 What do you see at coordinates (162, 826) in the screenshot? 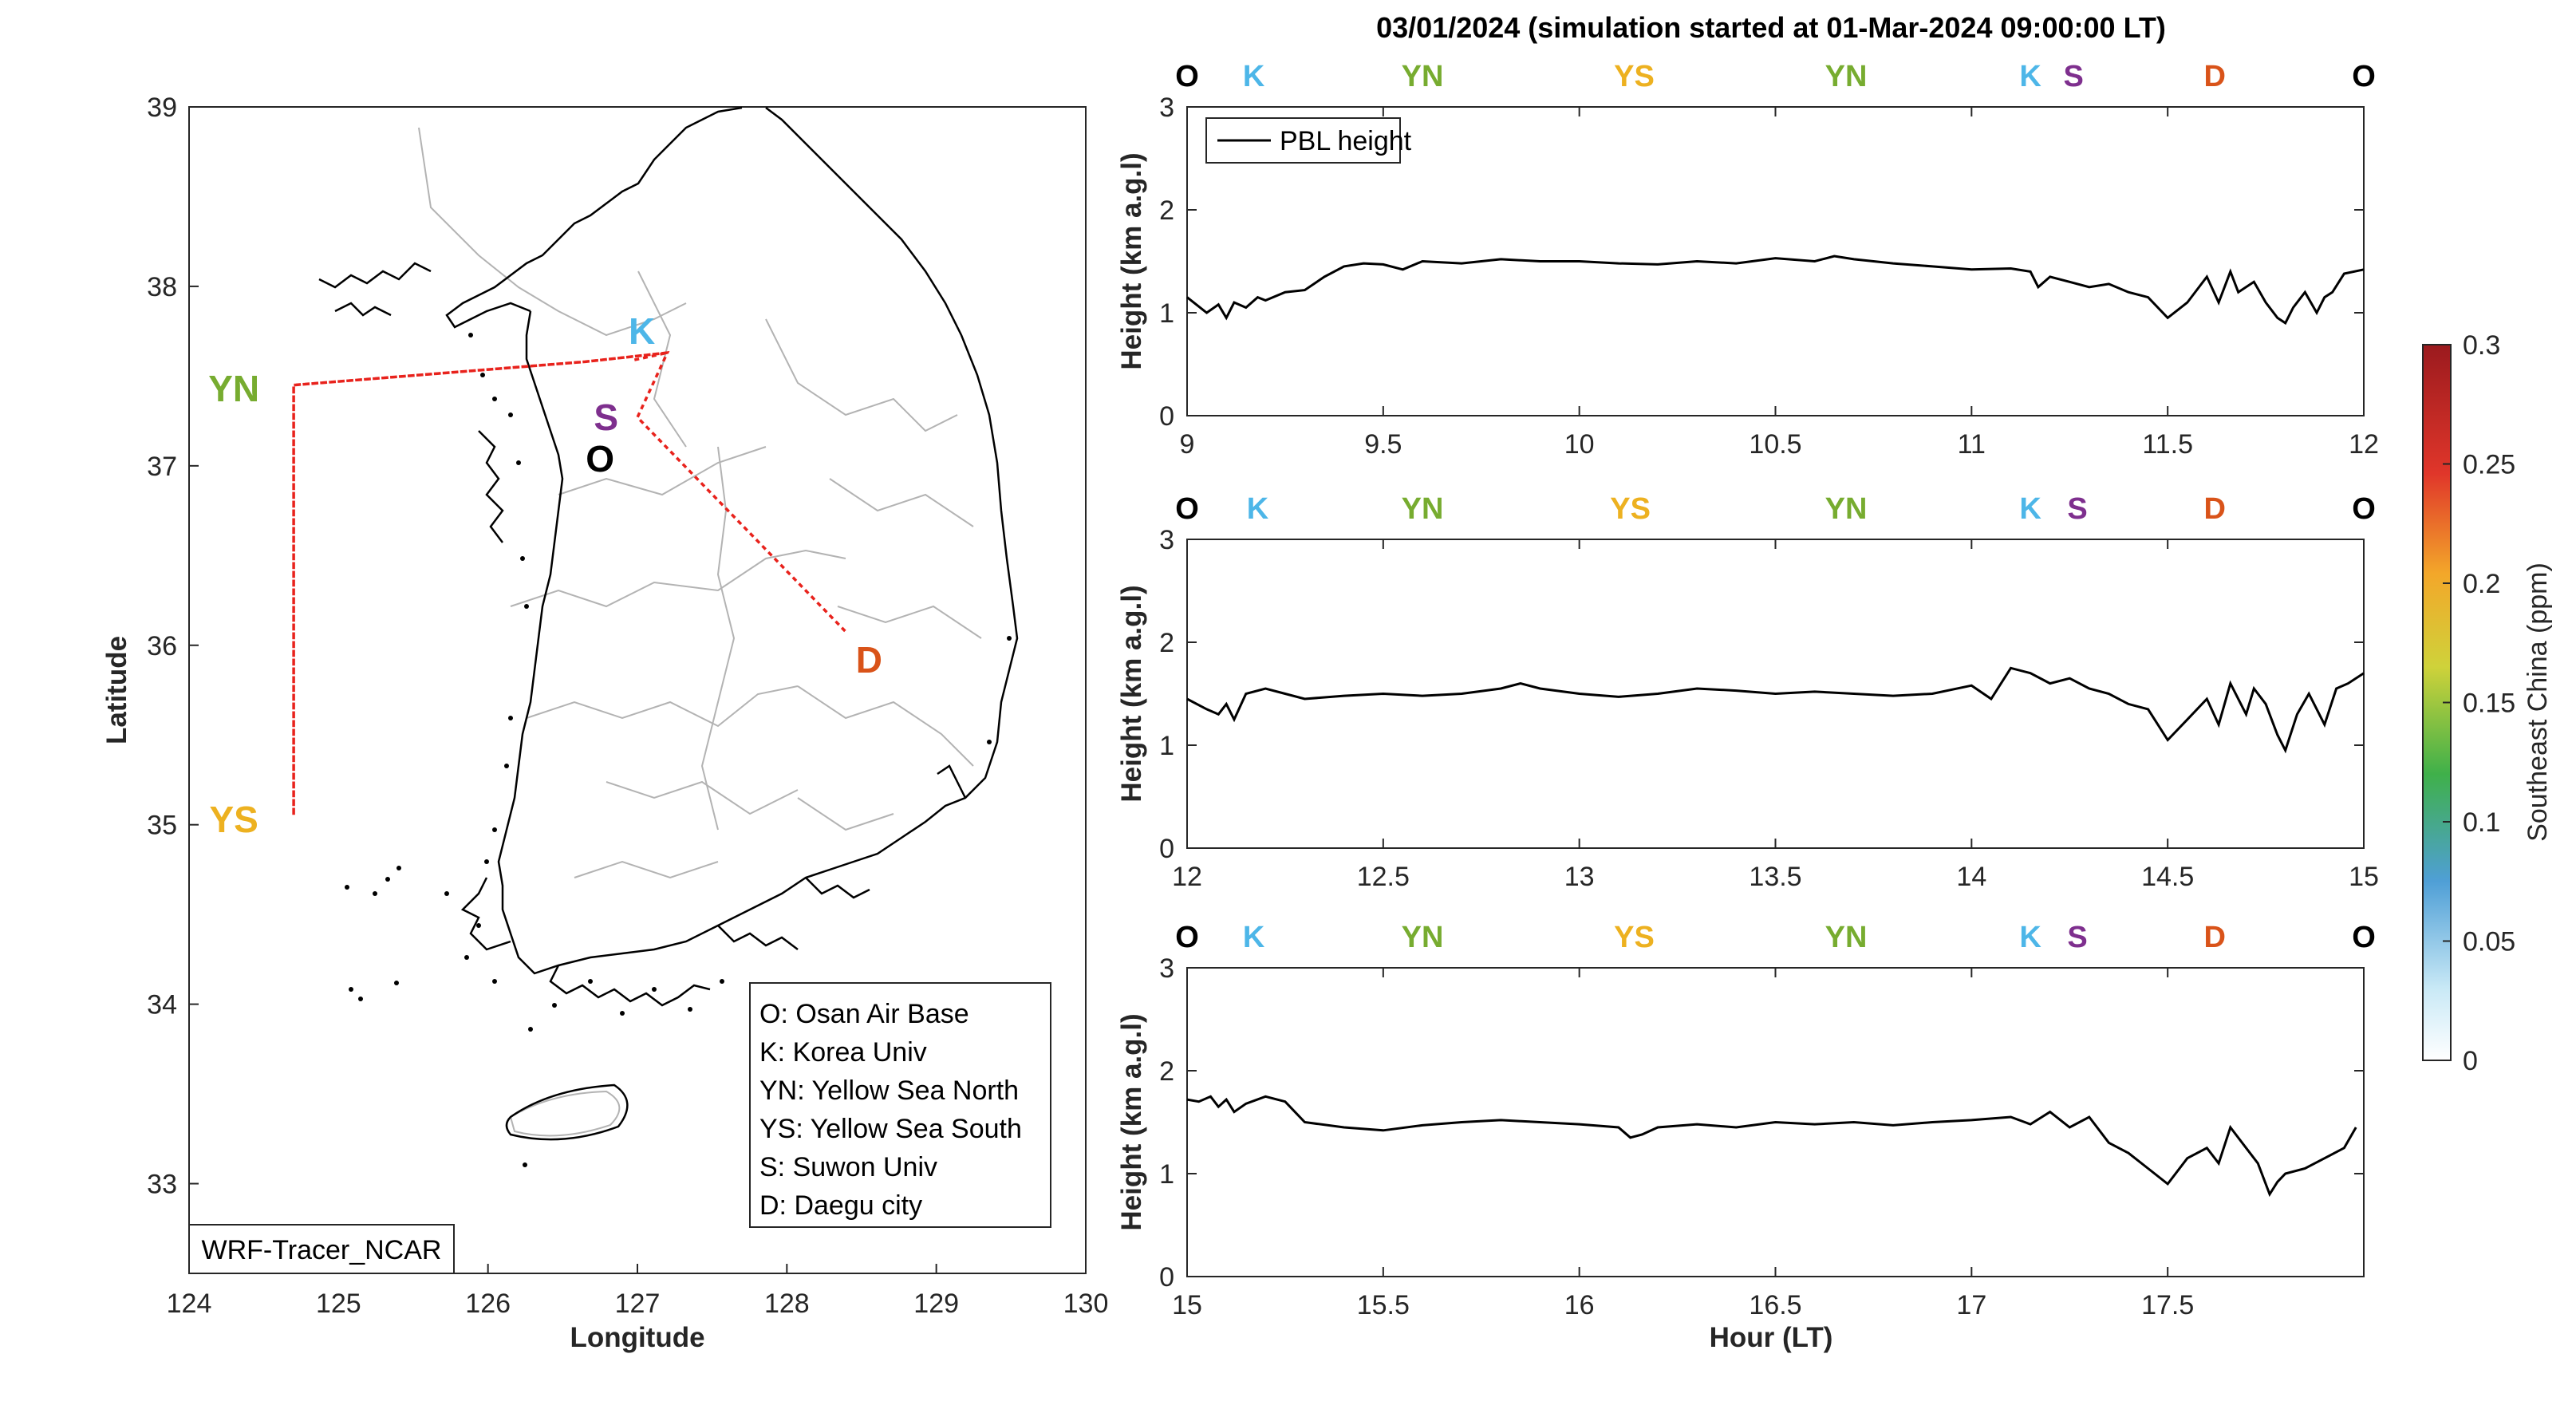
I see `map-ytick-label: 35` at bounding box center [162, 826].